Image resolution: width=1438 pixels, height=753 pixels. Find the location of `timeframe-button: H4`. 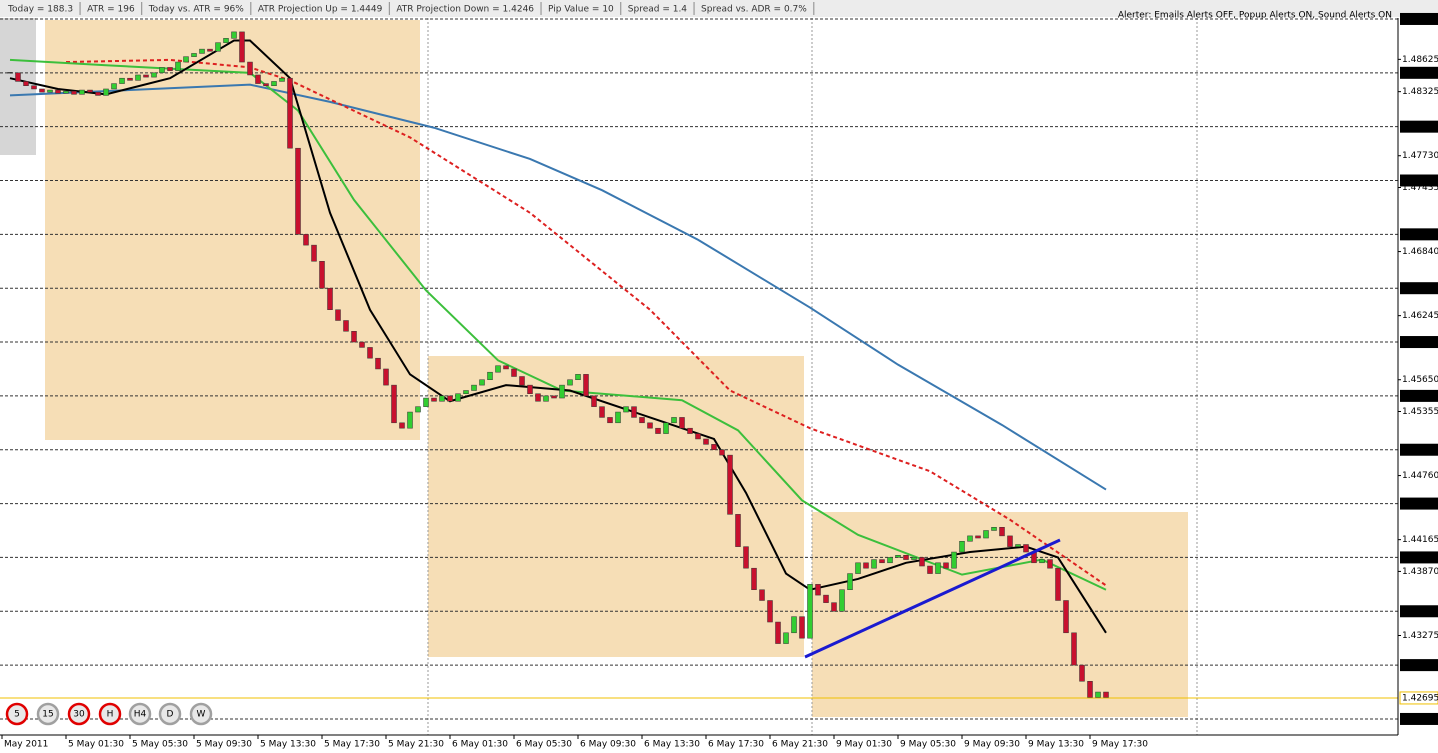

timeframe-button: H4 is located at coordinates (140, 714).